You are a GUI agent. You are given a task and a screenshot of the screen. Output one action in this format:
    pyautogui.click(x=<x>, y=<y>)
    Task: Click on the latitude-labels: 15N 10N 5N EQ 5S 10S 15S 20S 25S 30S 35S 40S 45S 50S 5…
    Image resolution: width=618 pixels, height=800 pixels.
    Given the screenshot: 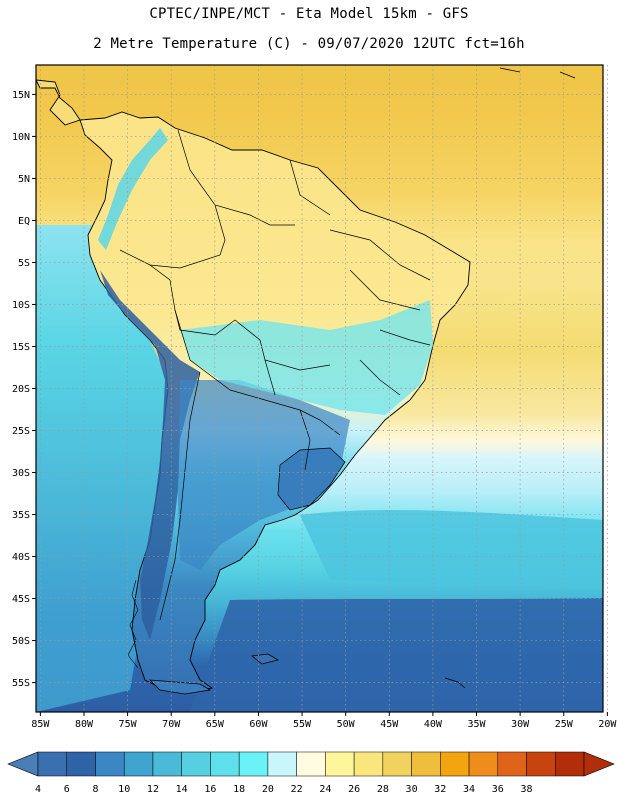 What is the action you would take?
    pyautogui.click(x=24, y=389)
    